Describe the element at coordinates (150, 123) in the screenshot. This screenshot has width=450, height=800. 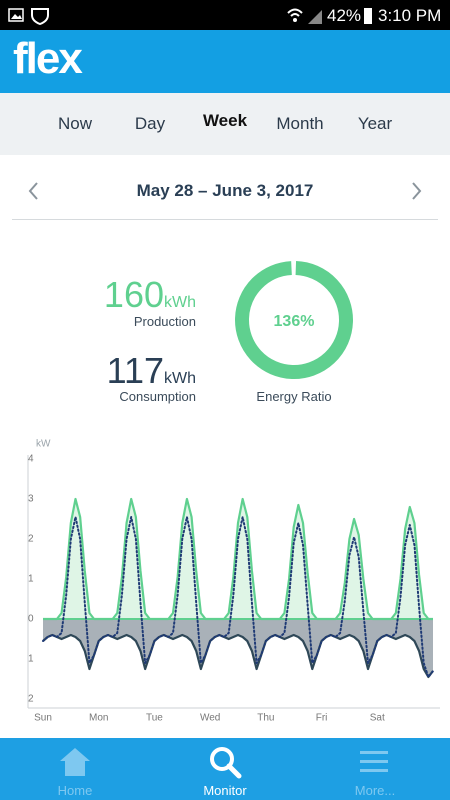
I see `tab: Day` at that location.